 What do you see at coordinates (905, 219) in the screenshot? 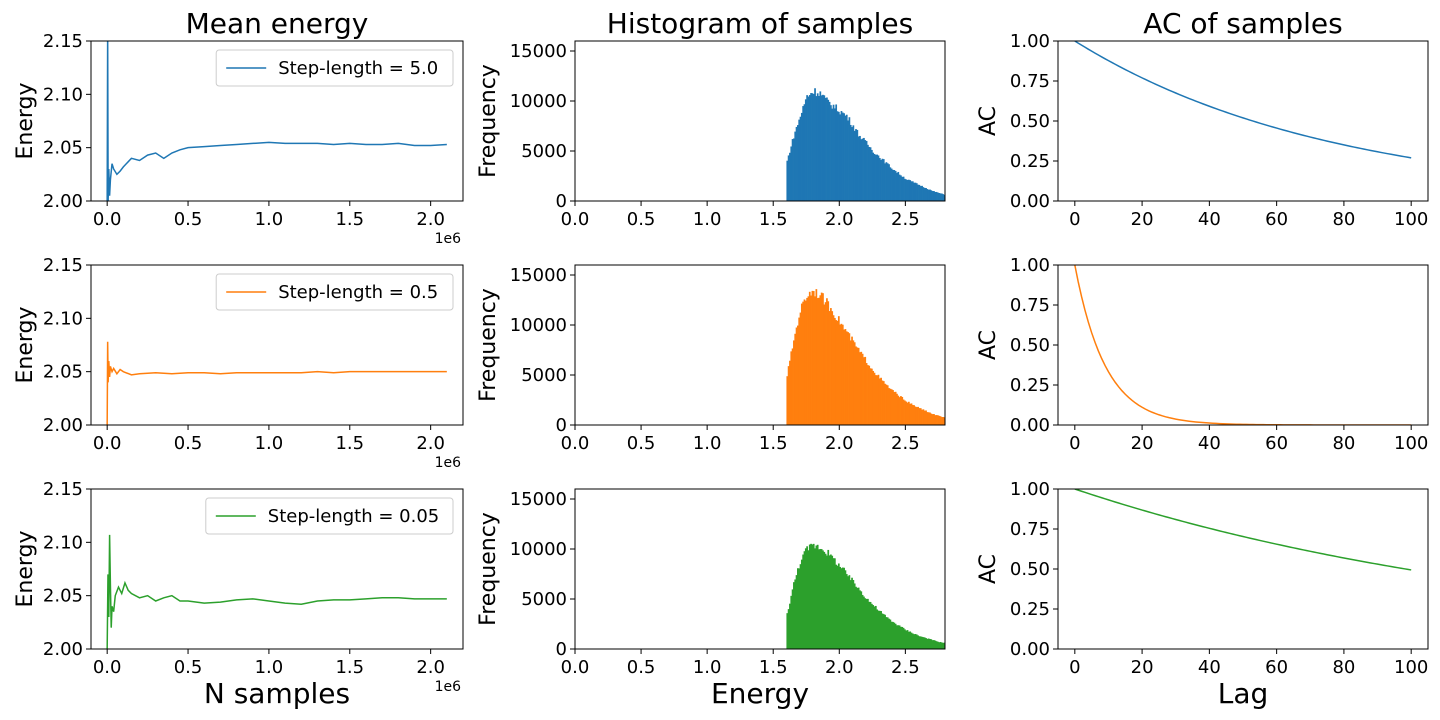
I see `top-histogram-x-tick-label: 2.5` at bounding box center [905, 219].